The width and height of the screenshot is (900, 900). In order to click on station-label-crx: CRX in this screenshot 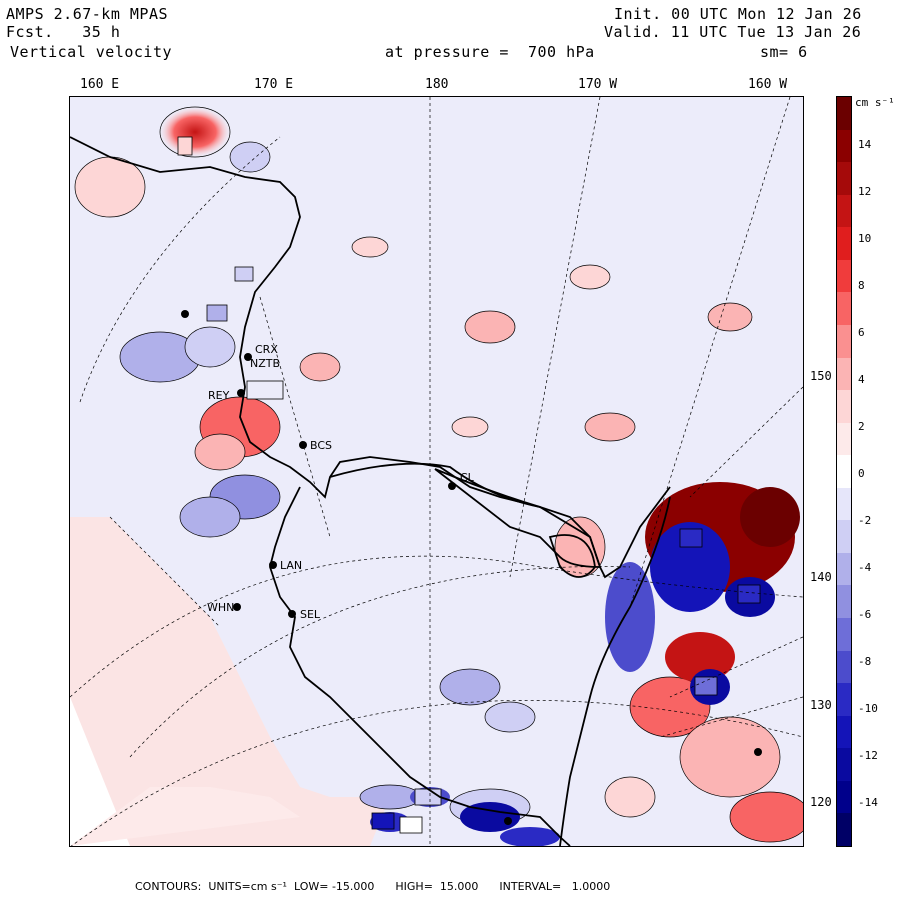, I will do `click(266, 349)`.